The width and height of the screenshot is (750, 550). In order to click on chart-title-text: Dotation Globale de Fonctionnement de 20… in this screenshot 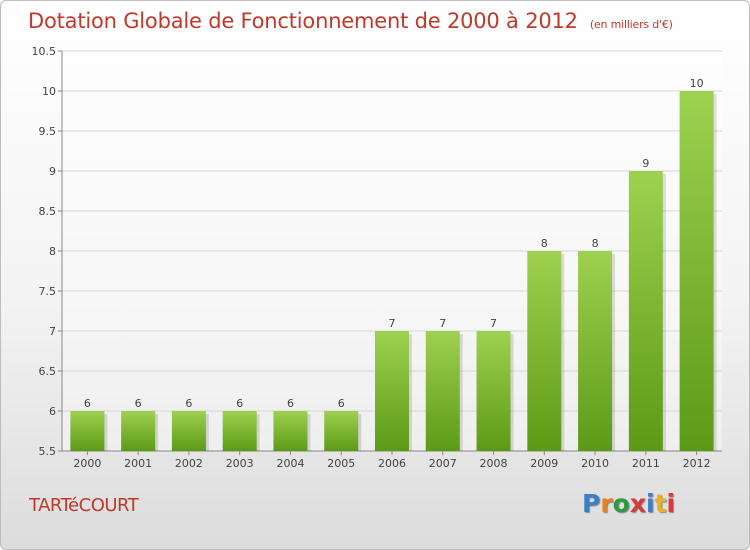, I will do `click(303, 21)`.